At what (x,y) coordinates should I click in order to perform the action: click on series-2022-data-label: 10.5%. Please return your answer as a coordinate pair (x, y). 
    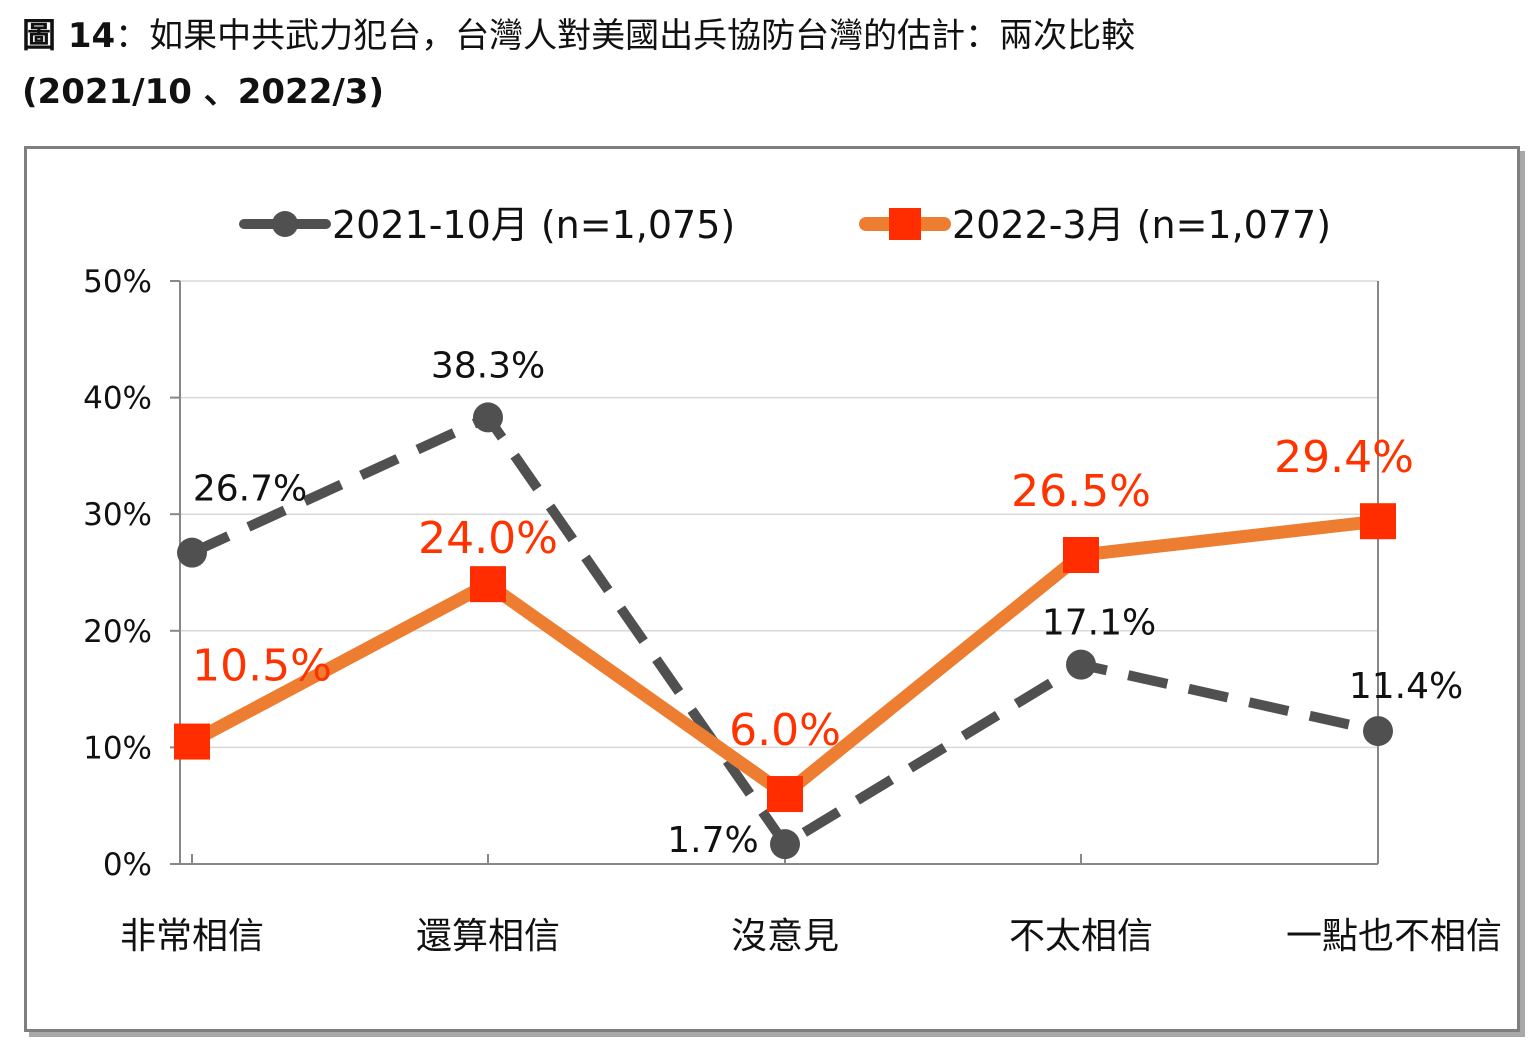
    Looking at the image, I should click on (262, 666).